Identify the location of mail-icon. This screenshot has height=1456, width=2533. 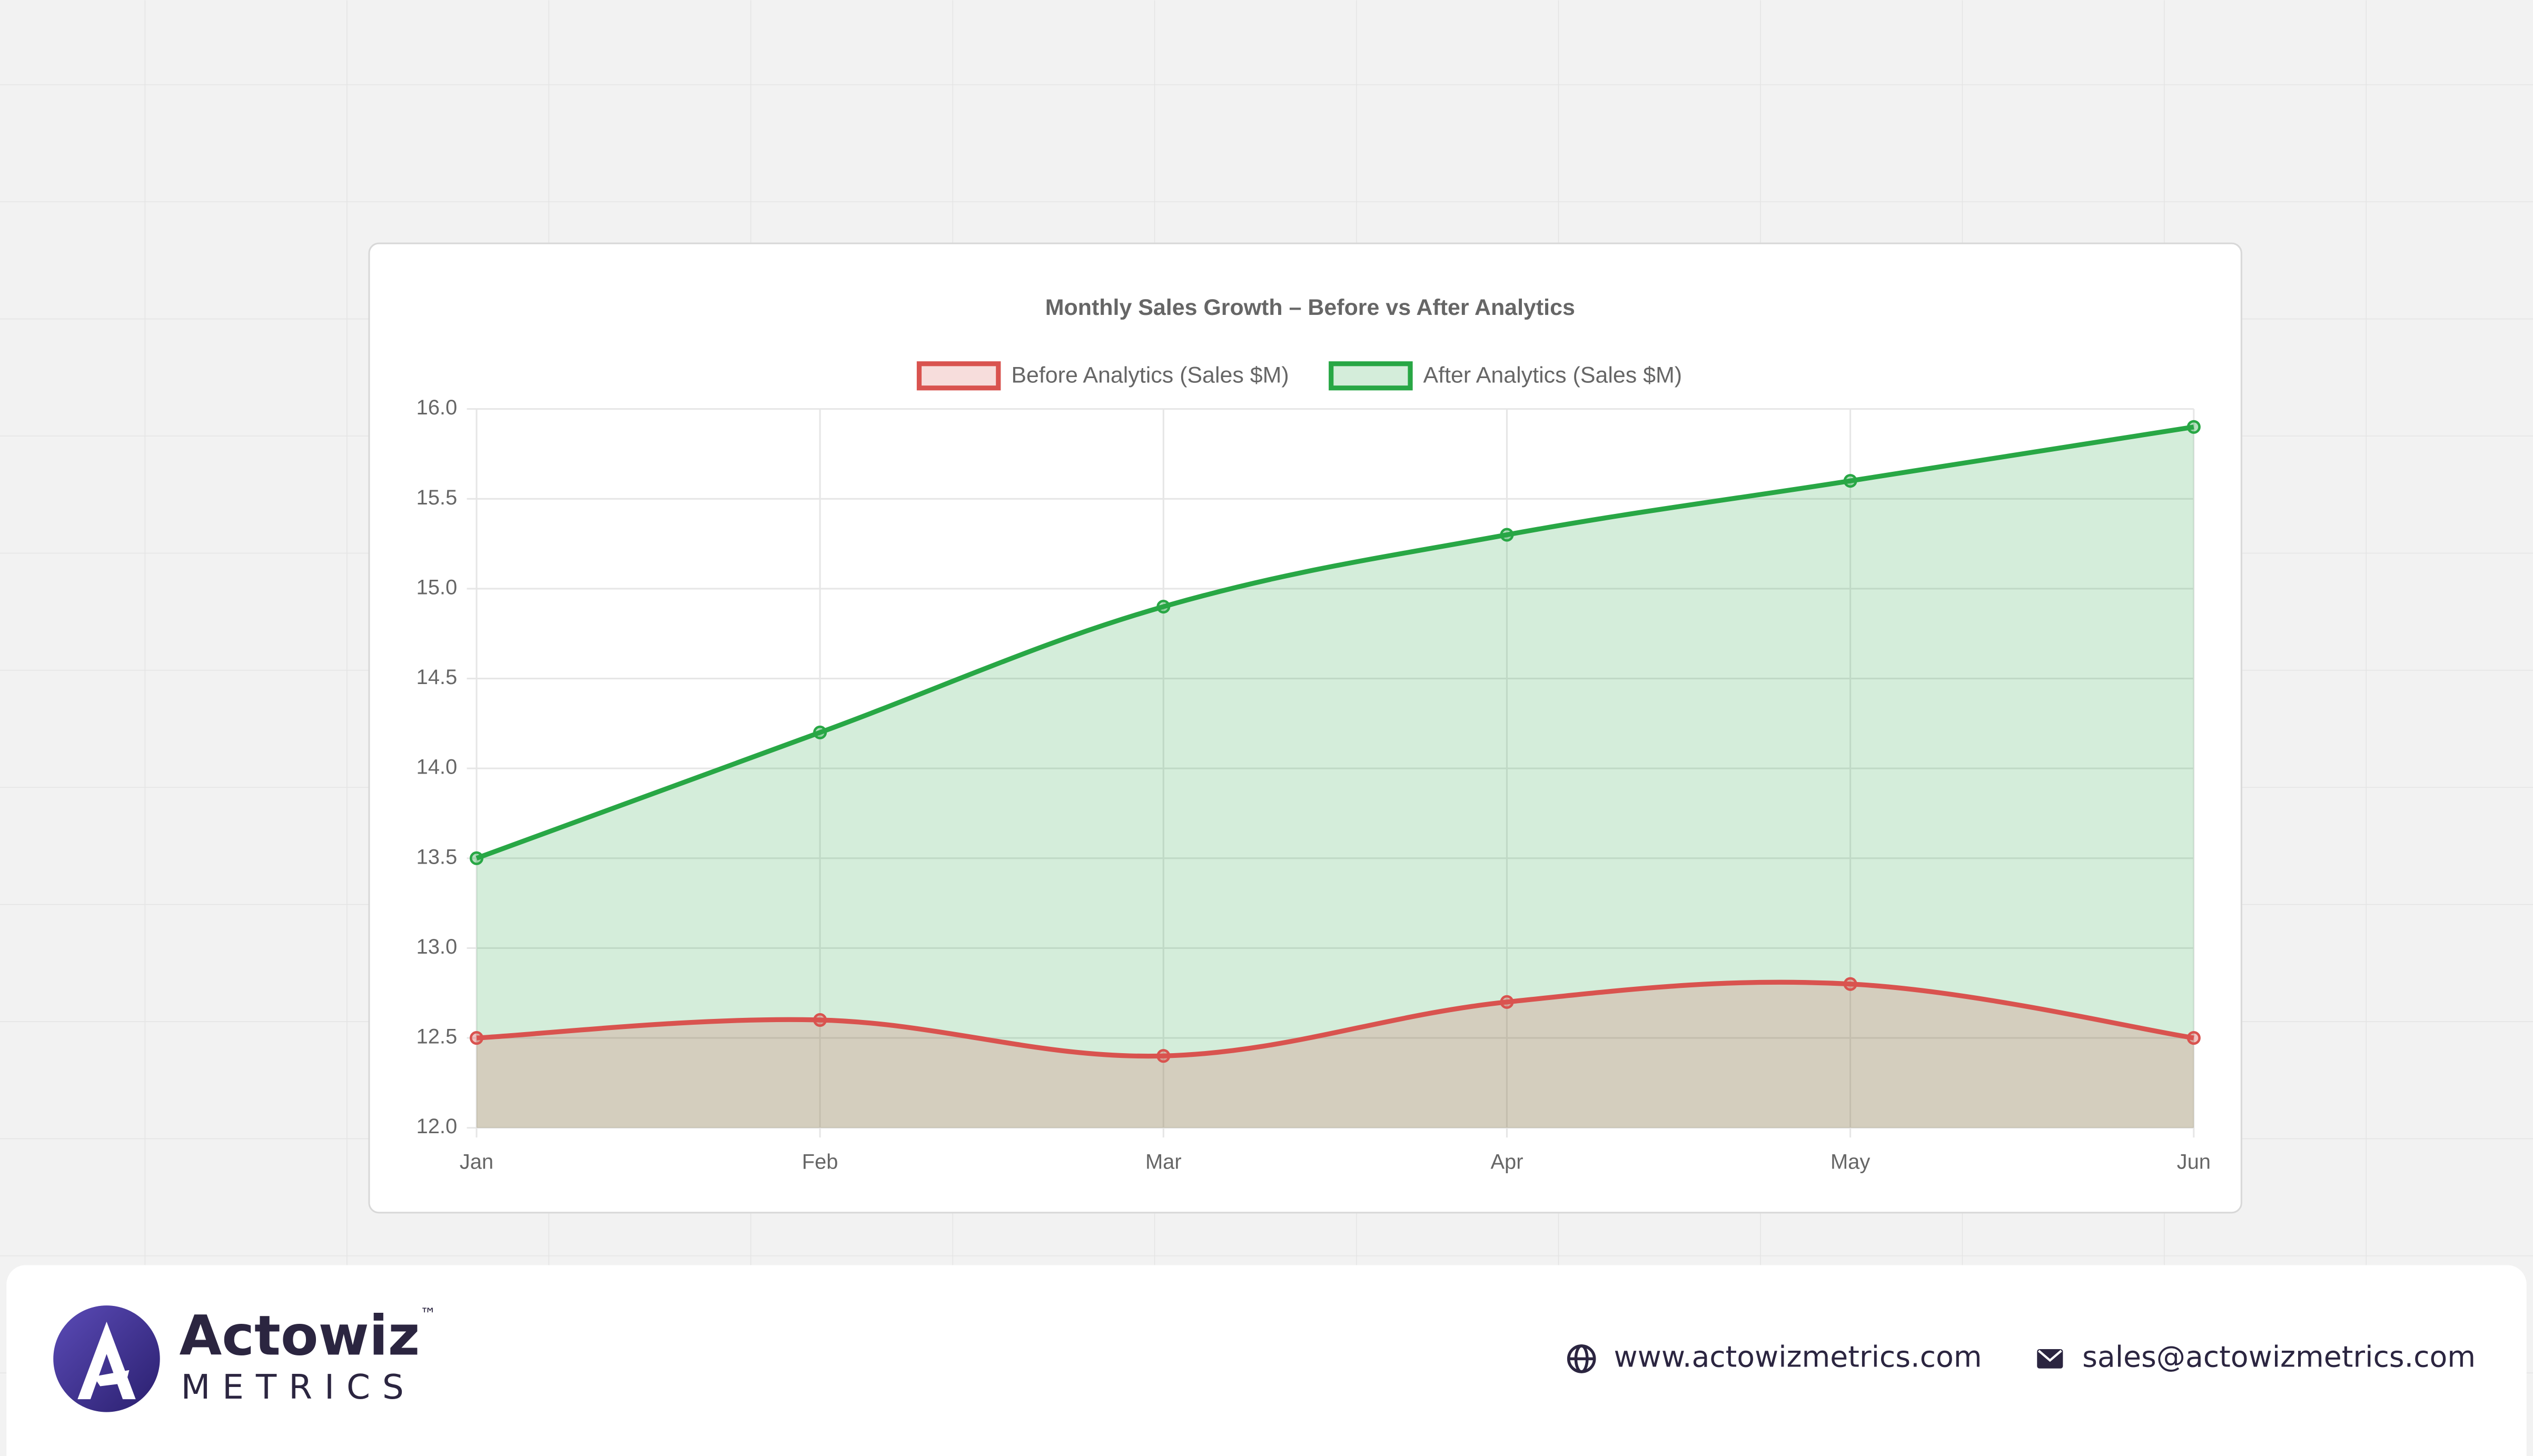
(2050, 1359).